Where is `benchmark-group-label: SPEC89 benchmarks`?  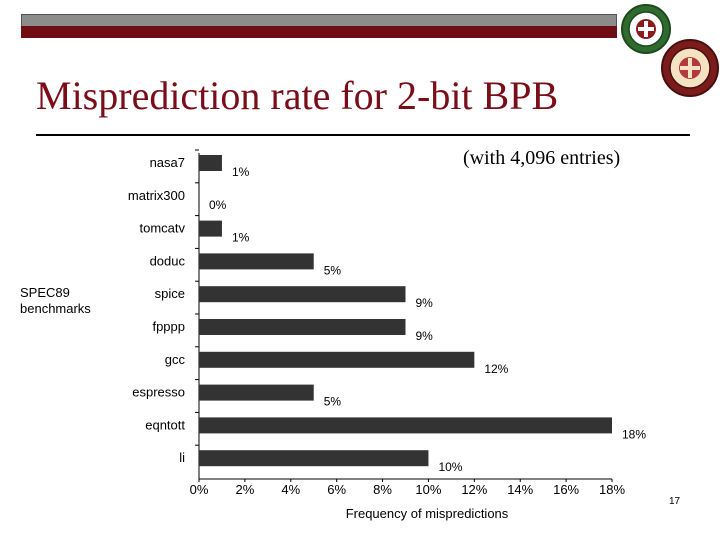
benchmark-group-label: SPEC89 benchmarks is located at coordinates (55, 301).